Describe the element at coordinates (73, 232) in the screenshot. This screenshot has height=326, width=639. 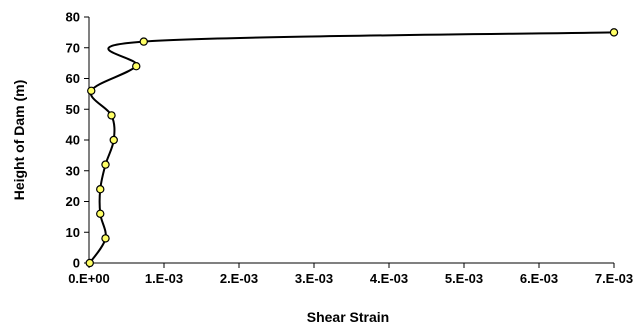
I see `y-tick-label: 10` at that location.